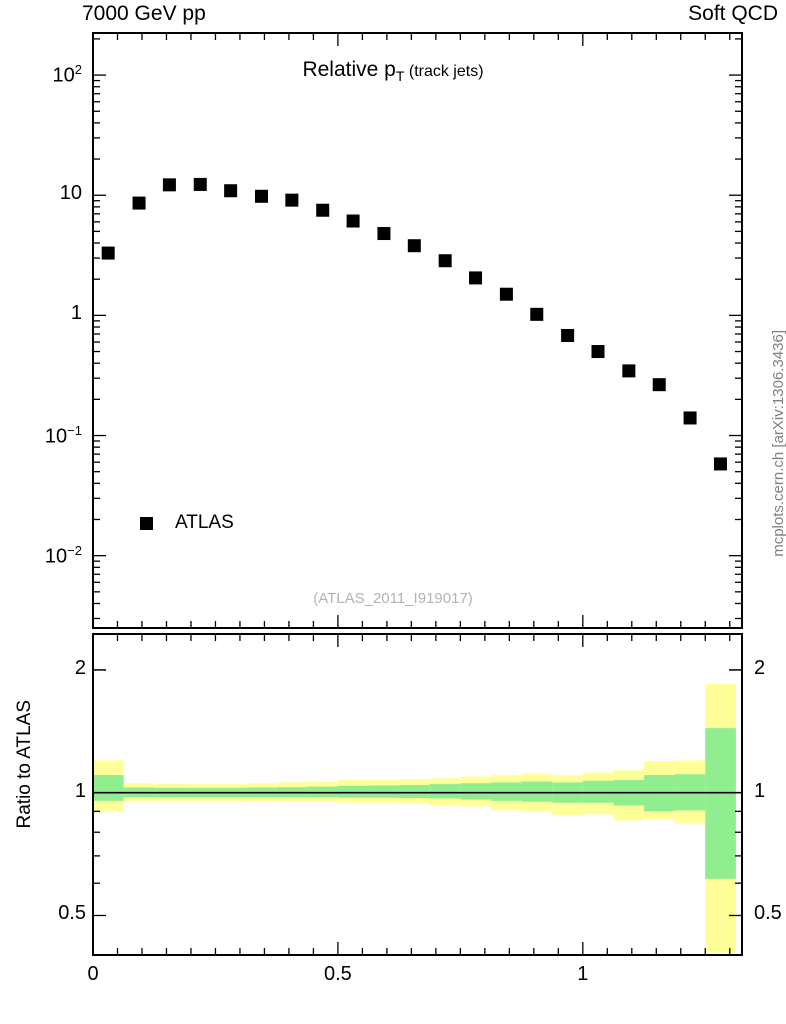 The image size is (786, 1024). Describe the element at coordinates (70, 193) in the screenshot. I see `y-tick-label-10: 10` at that location.